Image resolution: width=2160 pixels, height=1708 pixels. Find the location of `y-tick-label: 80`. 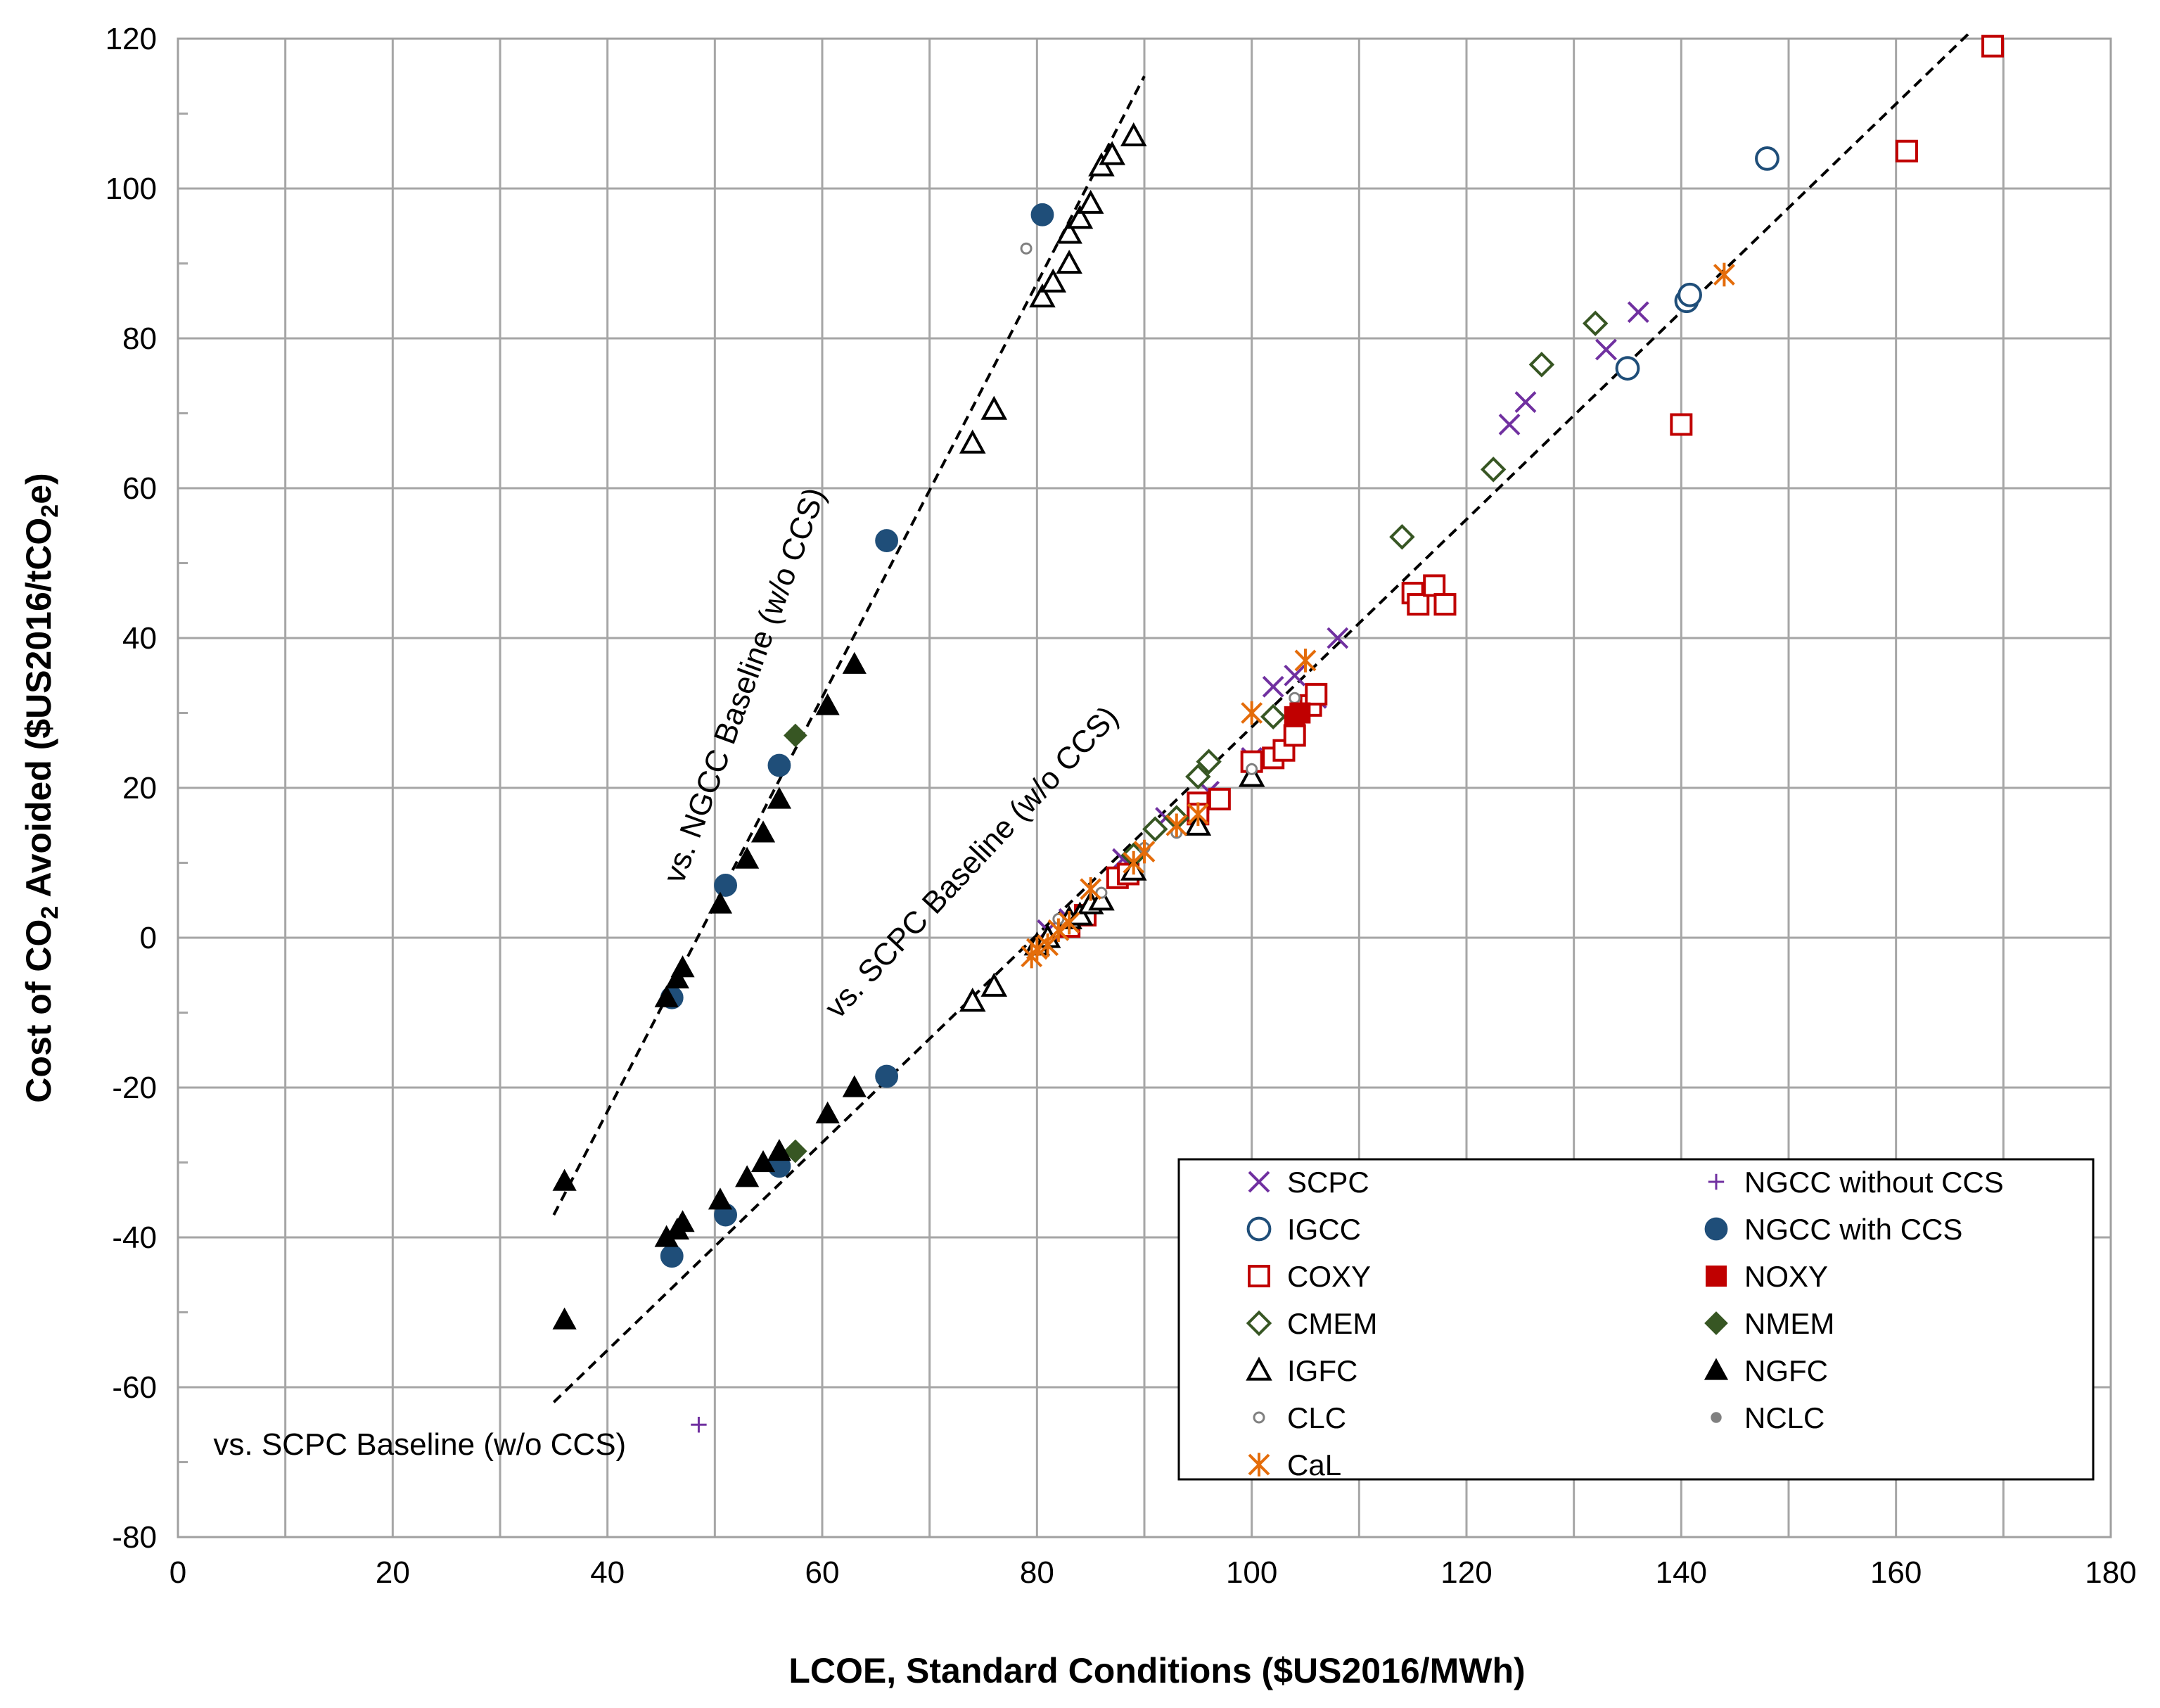

y-tick-label: 80 is located at coordinates (139, 338).